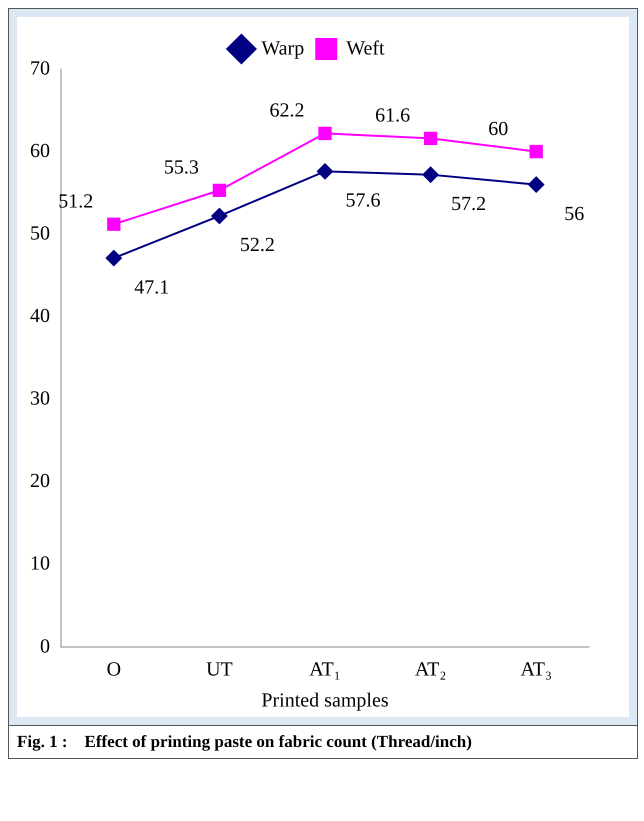 This screenshot has width=644, height=821. Describe the element at coordinates (152, 287) in the screenshot. I see `data-label: 47.1` at that location.